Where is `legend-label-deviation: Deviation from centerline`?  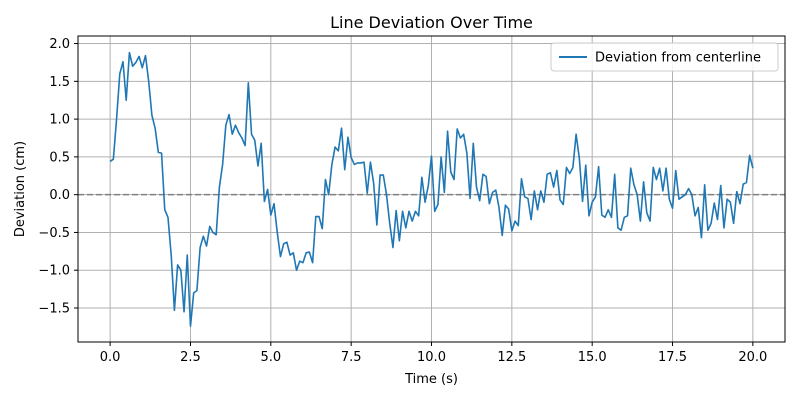
legend-label-deviation: Deviation from centerline is located at coordinates (678, 58).